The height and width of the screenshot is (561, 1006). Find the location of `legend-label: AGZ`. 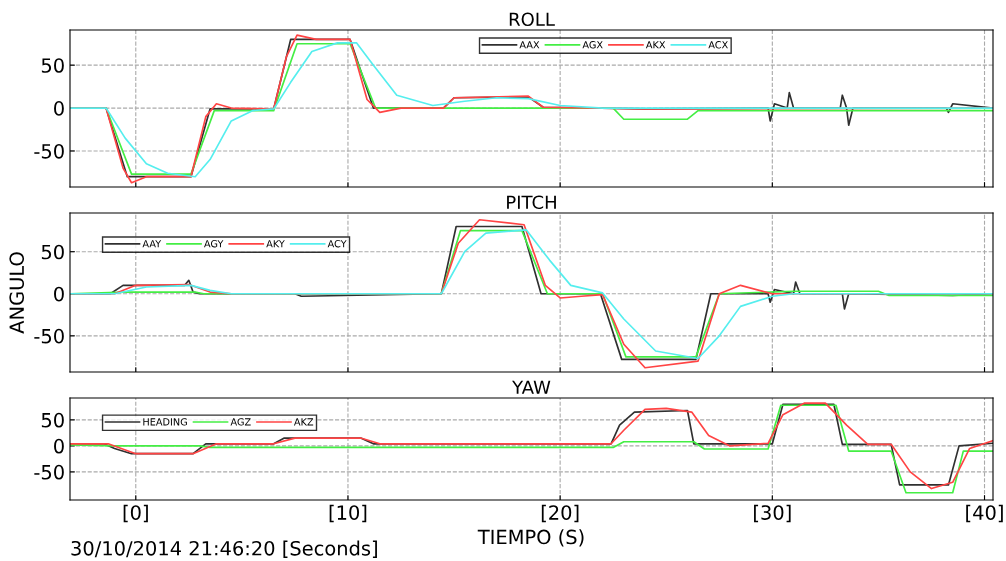

legend-label: AGZ is located at coordinates (240, 422).